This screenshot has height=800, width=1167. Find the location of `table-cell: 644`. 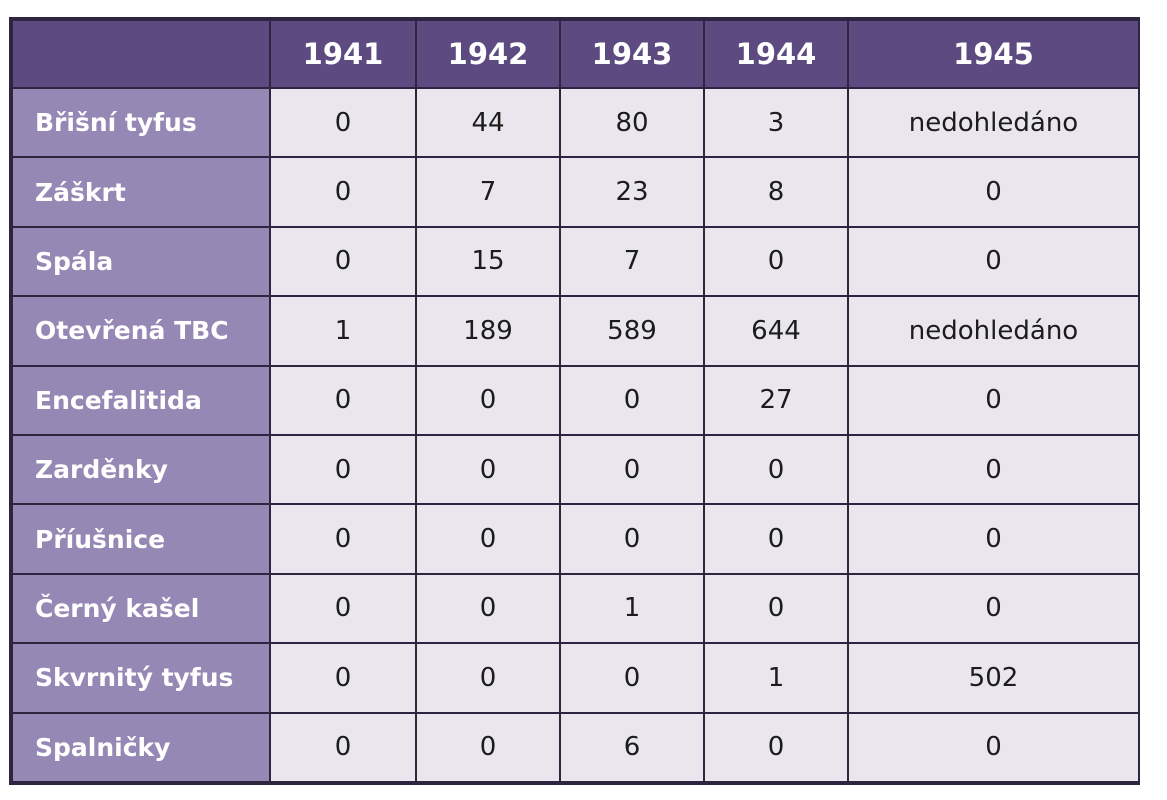

table-cell: 644 is located at coordinates (776, 331).